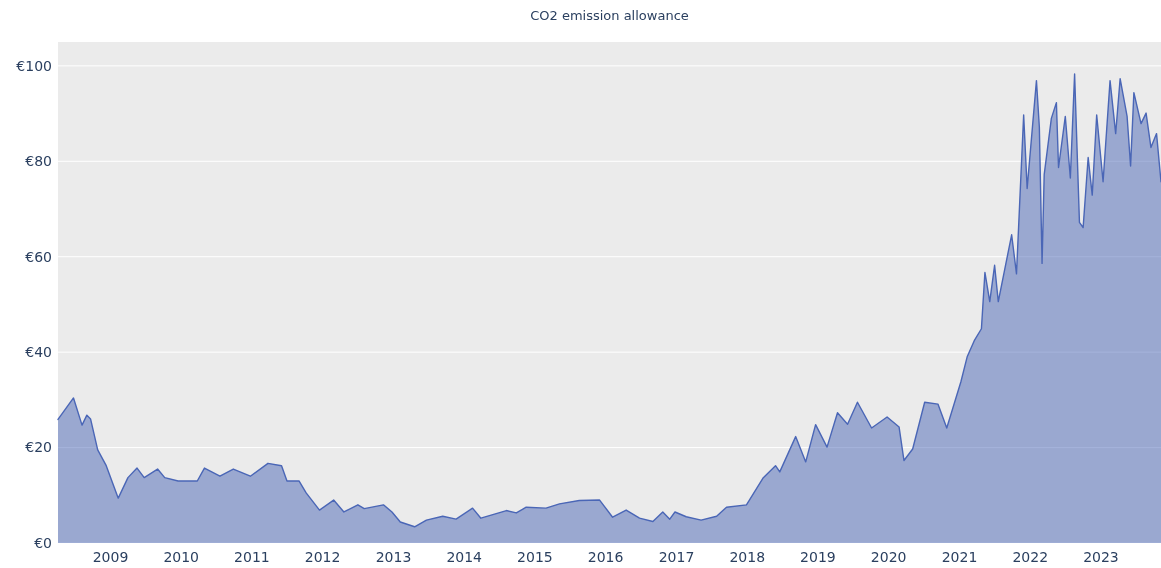  What do you see at coordinates (252, 557) in the screenshot?
I see `x-tick-label: 2011` at bounding box center [252, 557].